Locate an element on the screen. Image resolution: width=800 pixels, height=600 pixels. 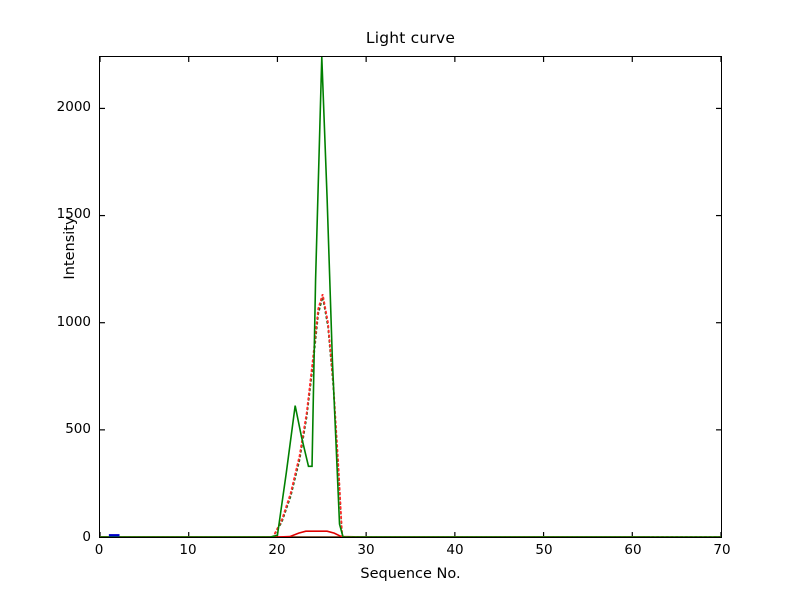
y-tick-label: 0 is located at coordinates (86, 537).